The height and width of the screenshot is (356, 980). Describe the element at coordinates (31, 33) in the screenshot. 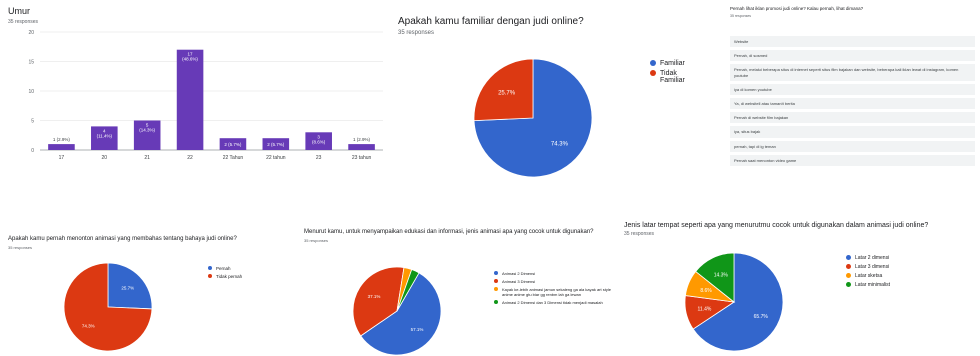

I see `y-tick-label: 20` at that location.